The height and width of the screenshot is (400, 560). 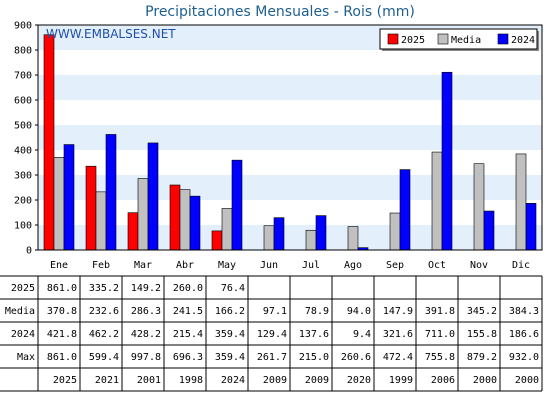 What do you see at coordinates (398, 357) in the screenshot?
I see `table-cell: 472.4` at bounding box center [398, 357].